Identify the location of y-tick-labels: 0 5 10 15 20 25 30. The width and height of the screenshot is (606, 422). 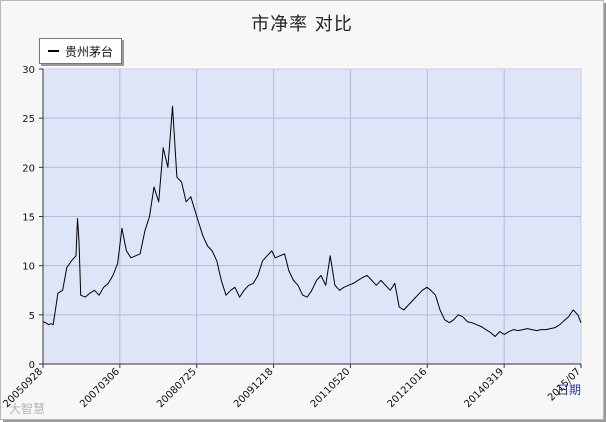
(28, 218).